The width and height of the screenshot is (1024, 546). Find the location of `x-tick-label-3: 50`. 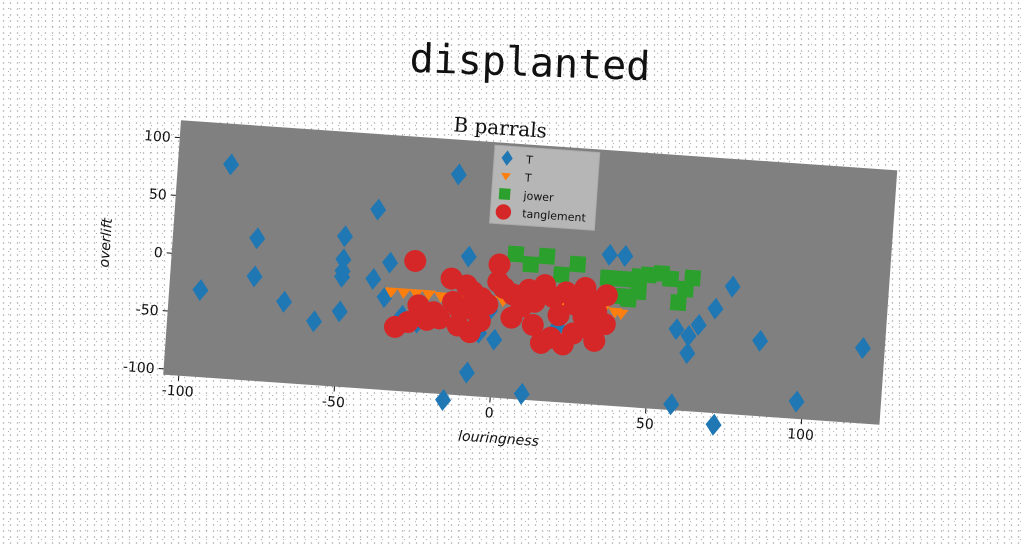

x-tick-label-3: 50 is located at coordinates (644, 424).